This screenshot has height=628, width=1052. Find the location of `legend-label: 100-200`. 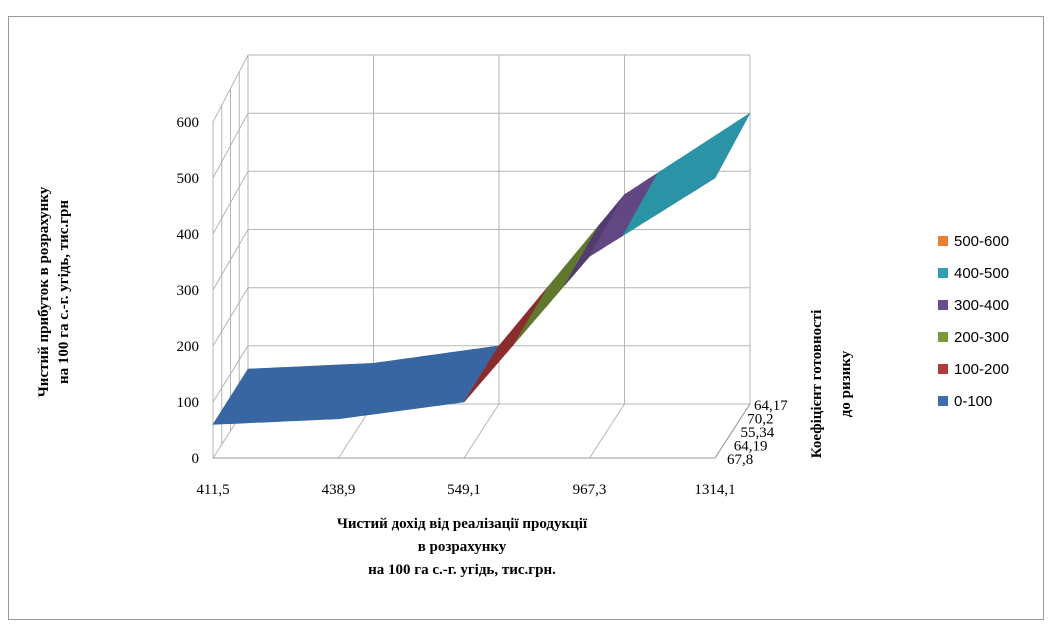

legend-label: 100-200 is located at coordinates (981, 369).